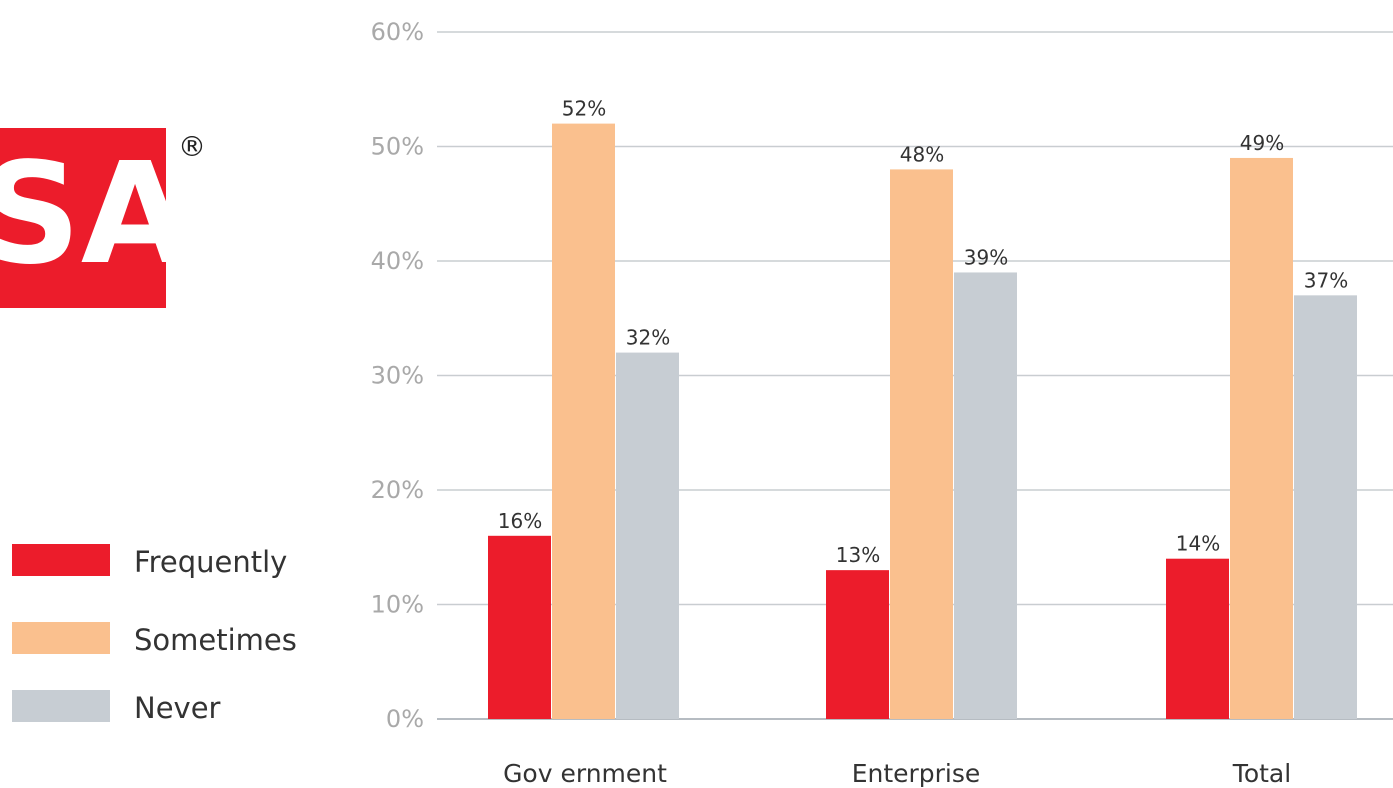  What do you see at coordinates (210, 562) in the screenshot?
I see `legend-label-frequently: Frequently` at bounding box center [210, 562].